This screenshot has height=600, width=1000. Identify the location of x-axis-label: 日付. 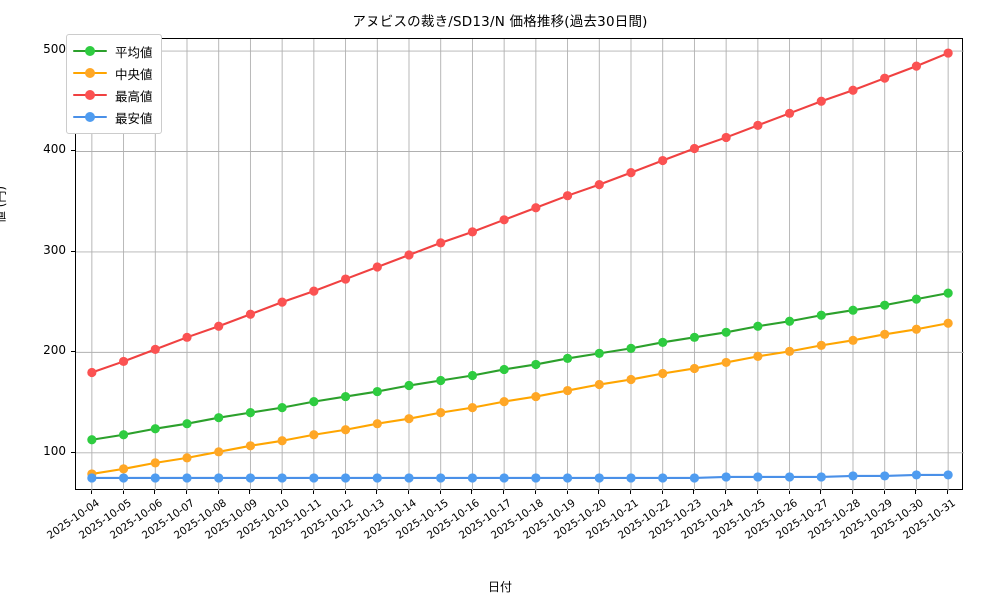
(499, 587).